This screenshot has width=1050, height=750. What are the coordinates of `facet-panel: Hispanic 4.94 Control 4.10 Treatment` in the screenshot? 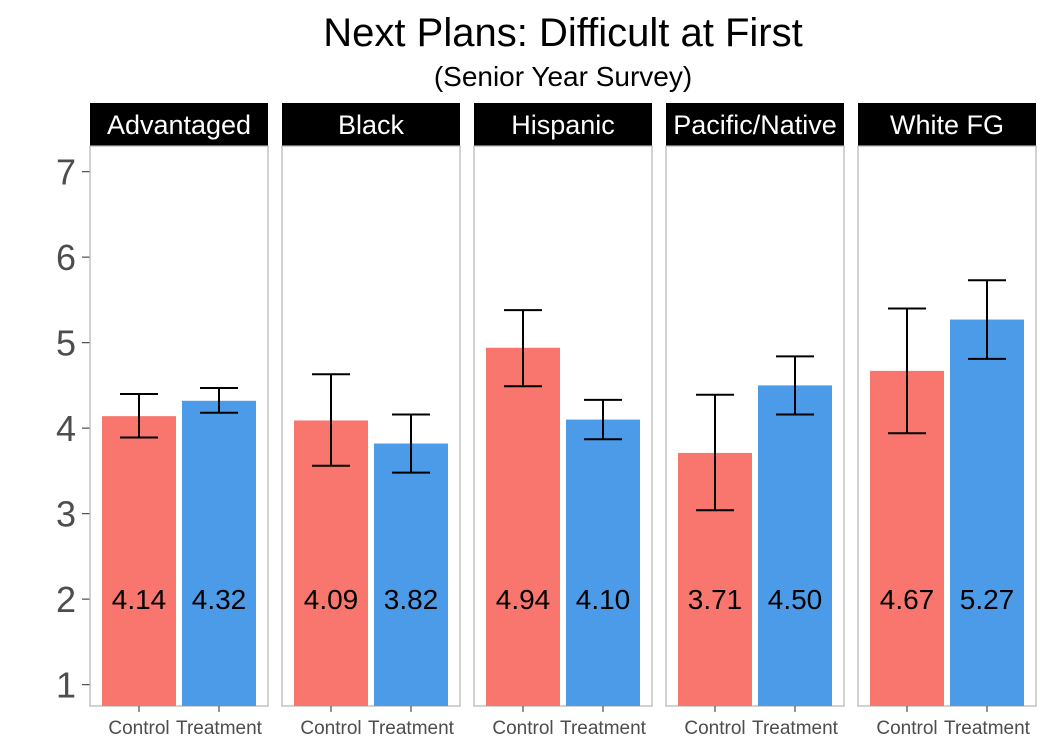 It's located at (563, 421).